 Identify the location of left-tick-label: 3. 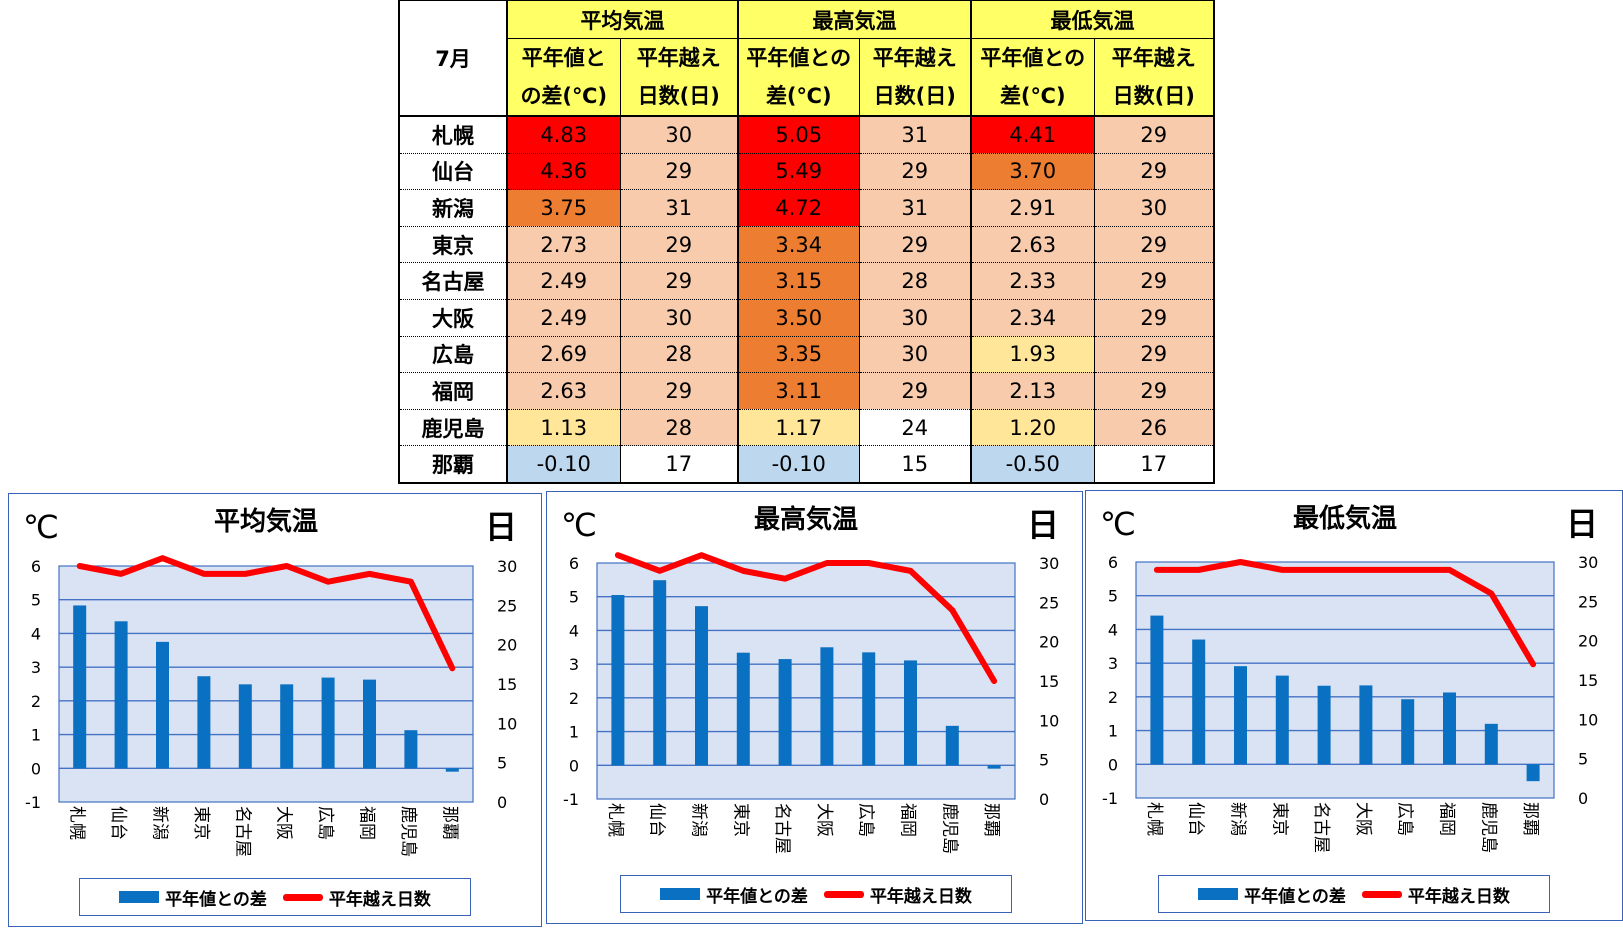
(36, 667).